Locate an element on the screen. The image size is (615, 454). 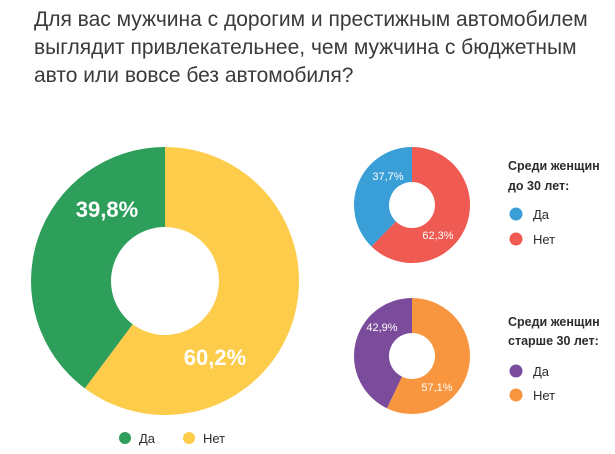
donut0-label-no: 60,2% is located at coordinates (215, 357).